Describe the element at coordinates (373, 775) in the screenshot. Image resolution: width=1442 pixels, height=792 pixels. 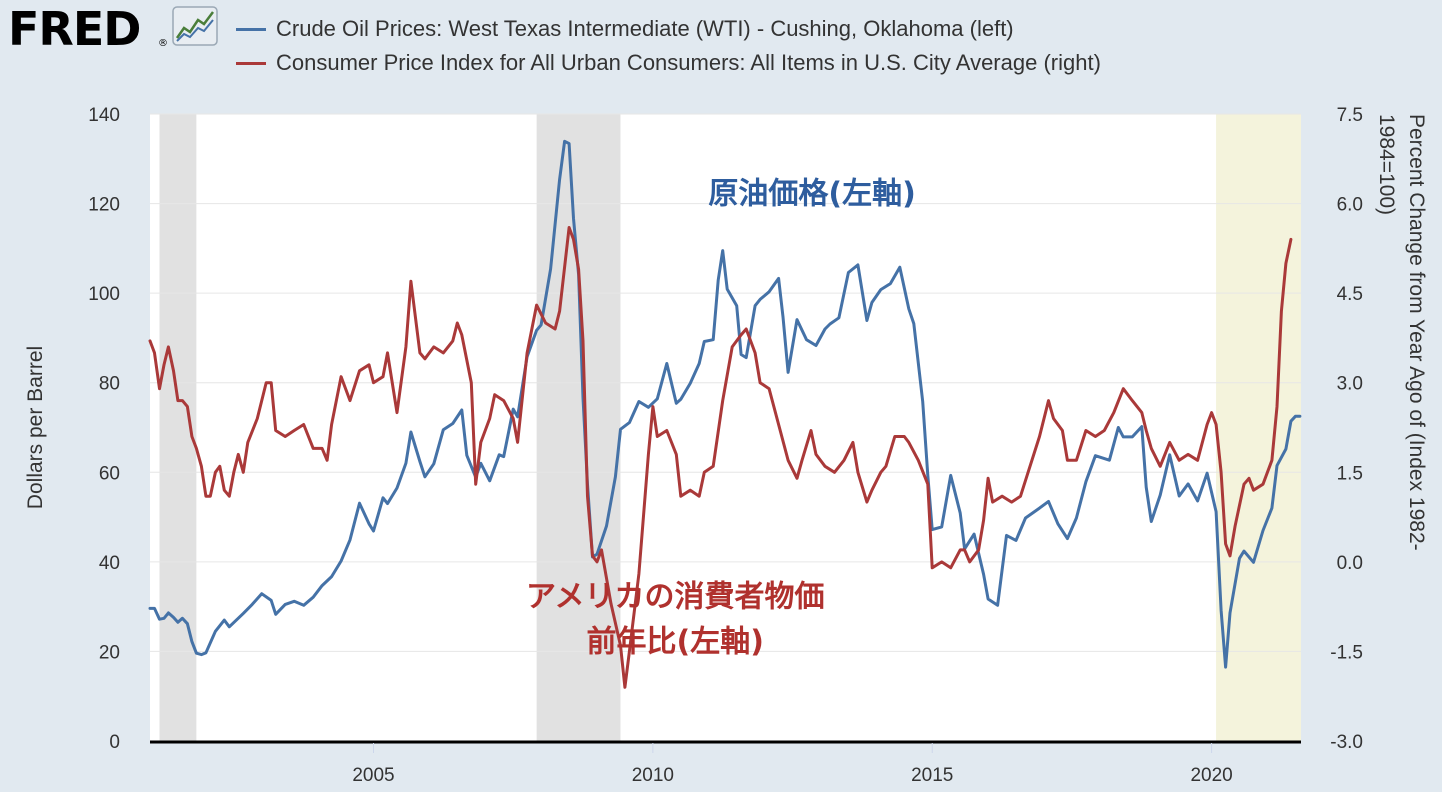
I see `x-tick-label: 2005` at that location.